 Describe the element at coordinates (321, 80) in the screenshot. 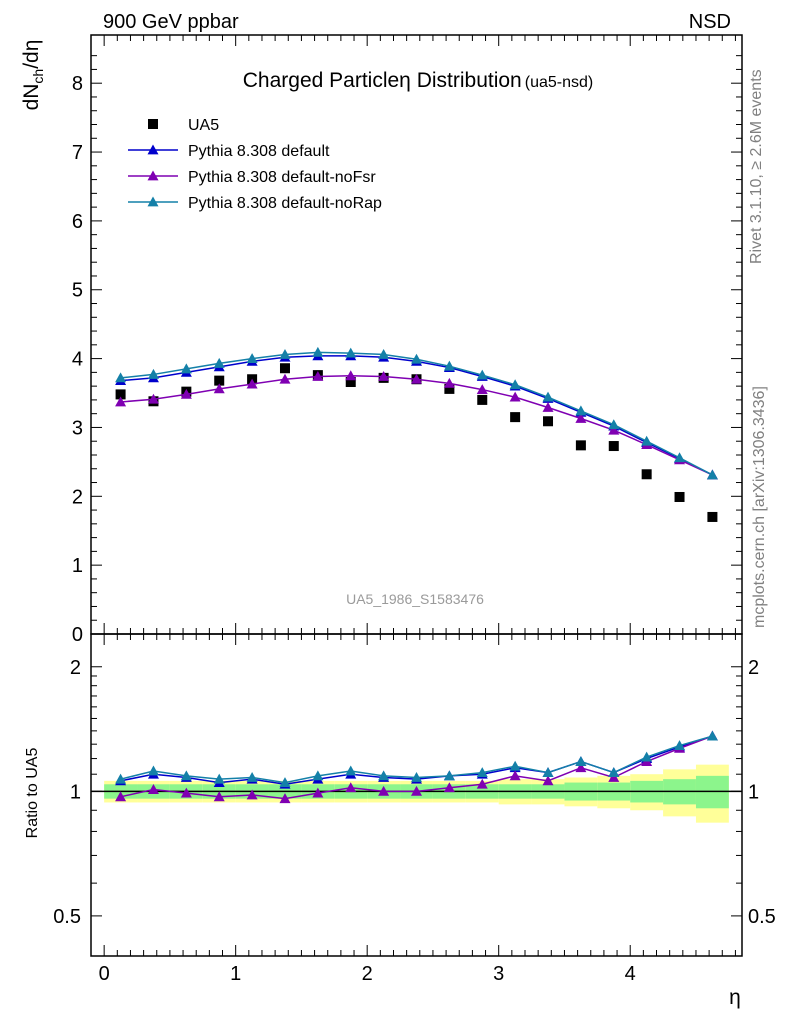

I see `chart-title-part-a: Charged Particle` at that location.